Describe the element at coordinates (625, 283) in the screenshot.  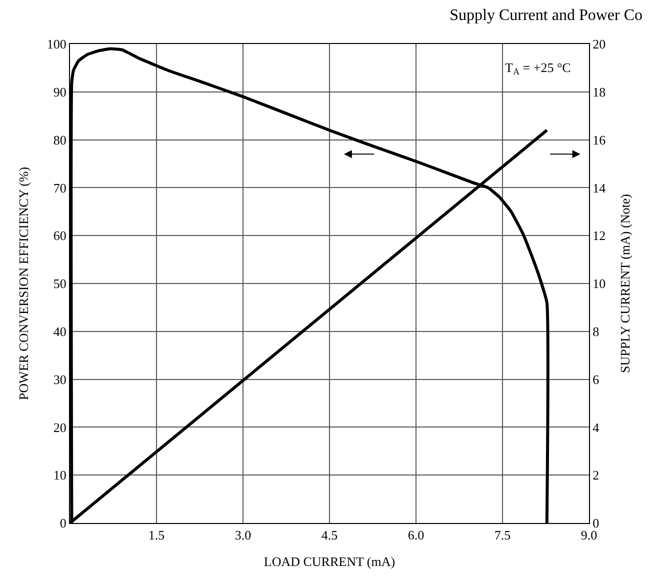
I see `y2-axis-title: SUPPLY CURRENT (mA) (Note)` at that location.